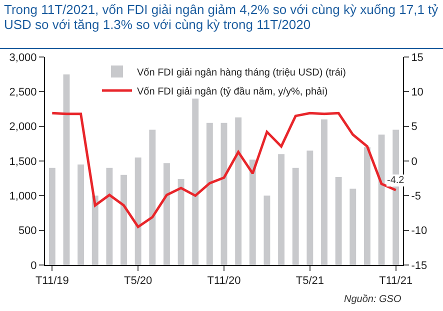 The image size is (443, 311). I want to click on y-tick-label: 3,000, so click(23, 58).